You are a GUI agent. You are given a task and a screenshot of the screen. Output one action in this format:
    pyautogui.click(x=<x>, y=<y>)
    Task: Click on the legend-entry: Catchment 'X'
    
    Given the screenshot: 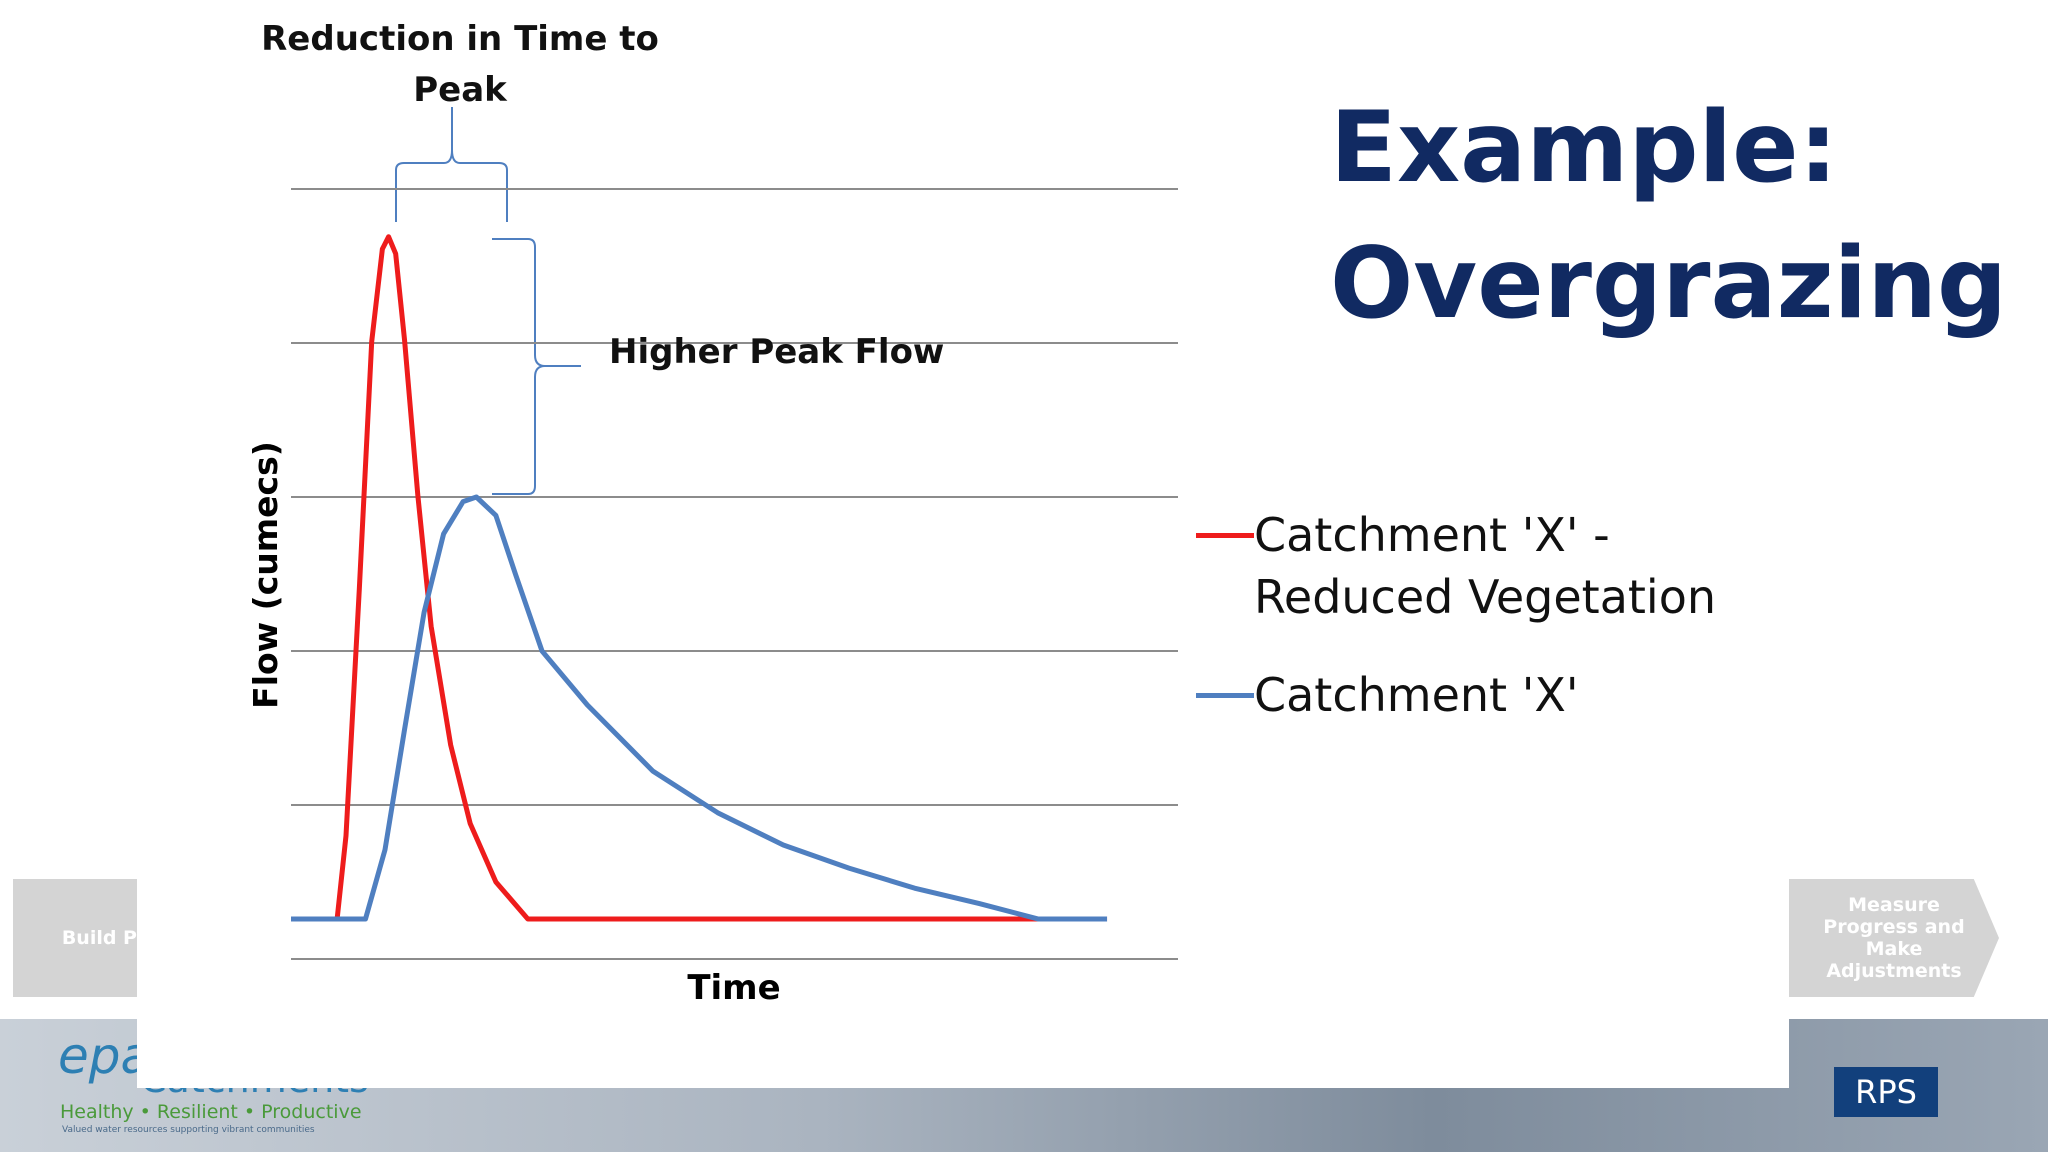 What is the action you would take?
    pyautogui.click(x=1496, y=695)
    